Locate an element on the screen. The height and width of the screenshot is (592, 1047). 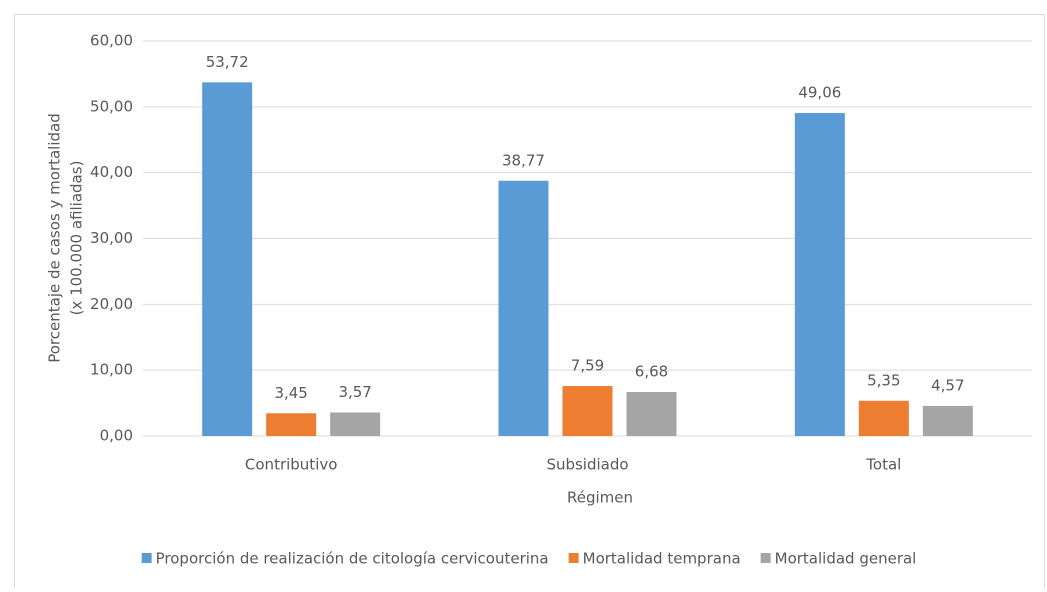
y-tick-label: 30,00 is located at coordinates (111, 238).